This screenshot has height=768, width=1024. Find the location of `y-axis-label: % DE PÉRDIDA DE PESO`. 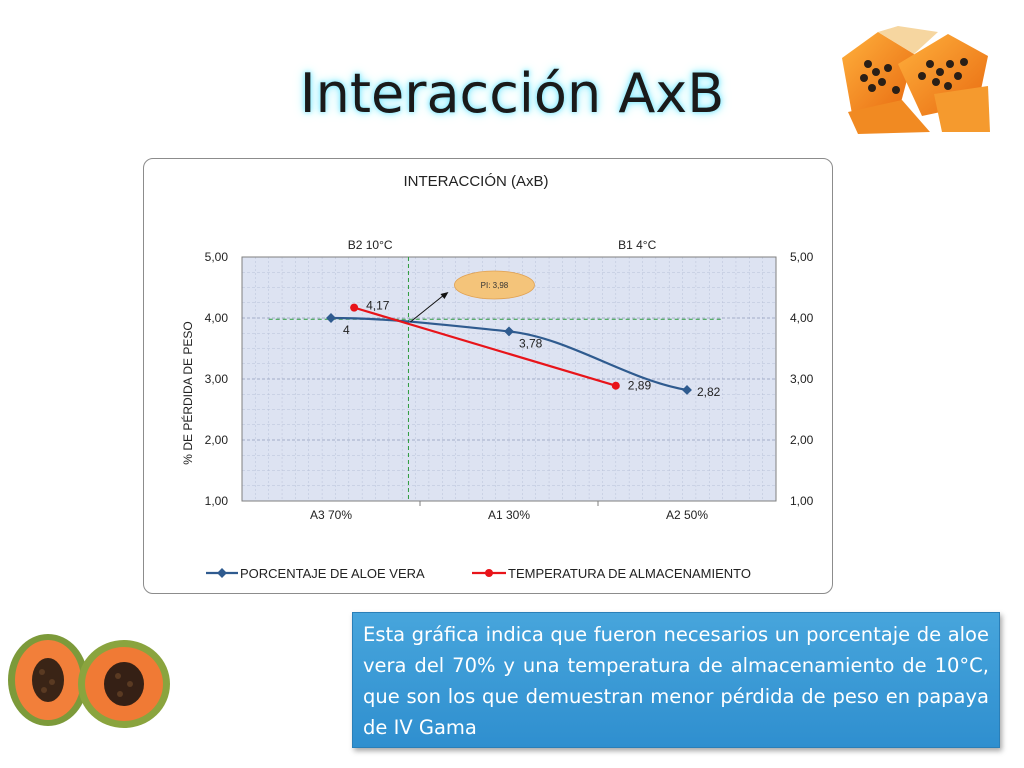

y-axis-label: % DE PÉRDIDA DE PESO is located at coordinates (187, 392).